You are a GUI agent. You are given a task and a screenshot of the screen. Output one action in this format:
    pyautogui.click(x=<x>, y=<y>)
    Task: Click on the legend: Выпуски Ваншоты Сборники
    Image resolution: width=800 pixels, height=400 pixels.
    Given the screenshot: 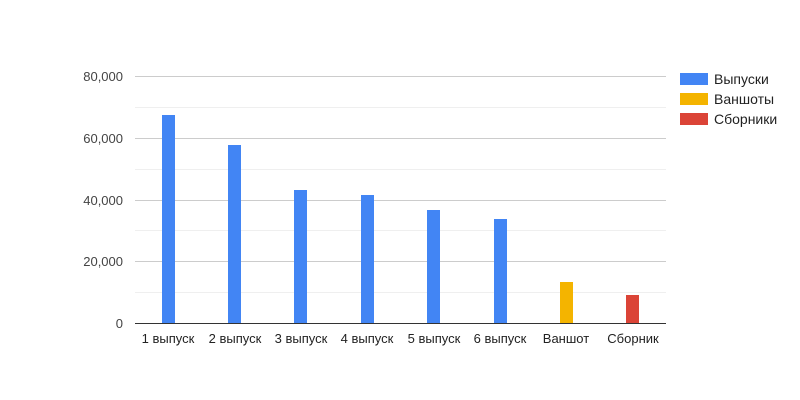 What is the action you would take?
    pyautogui.click(x=729, y=102)
    